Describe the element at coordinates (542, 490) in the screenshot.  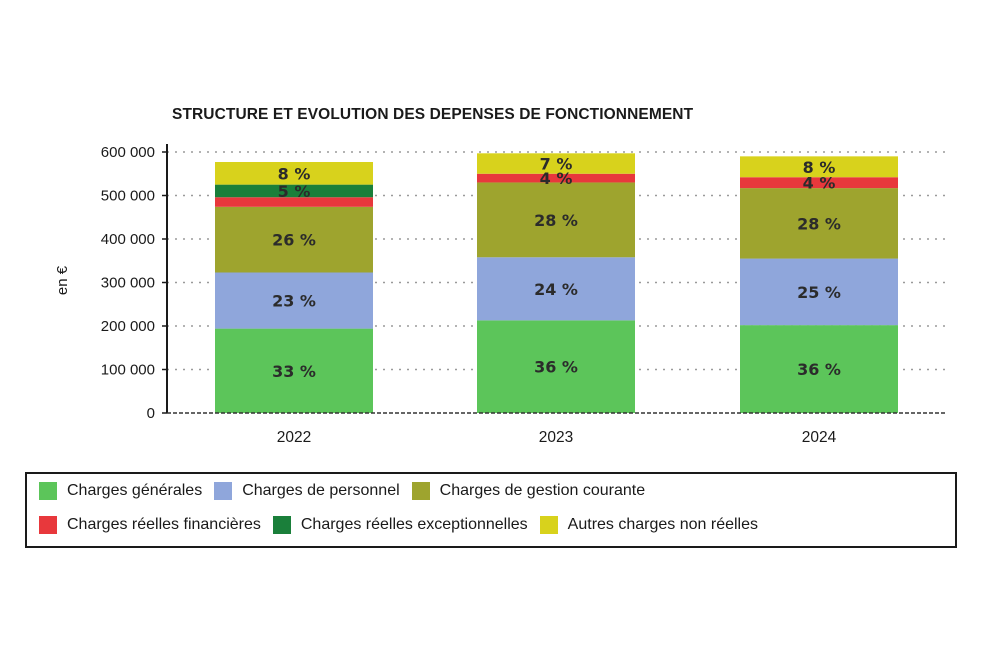
I see `legend-label: Charges de gestion courante` at that location.